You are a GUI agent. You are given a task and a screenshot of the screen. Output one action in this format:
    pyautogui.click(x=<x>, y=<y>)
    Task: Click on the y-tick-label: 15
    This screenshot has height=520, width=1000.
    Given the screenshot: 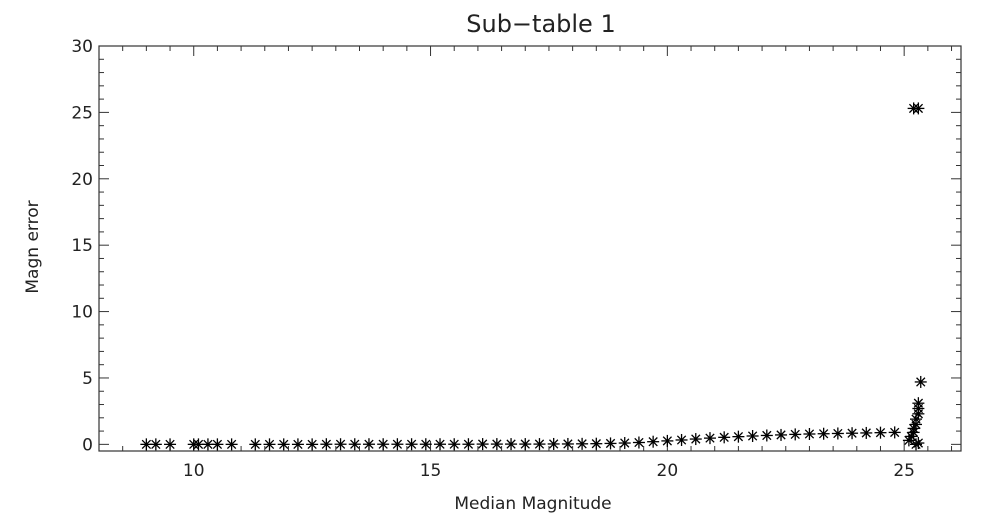 What is the action you would take?
    pyautogui.click(x=82, y=246)
    